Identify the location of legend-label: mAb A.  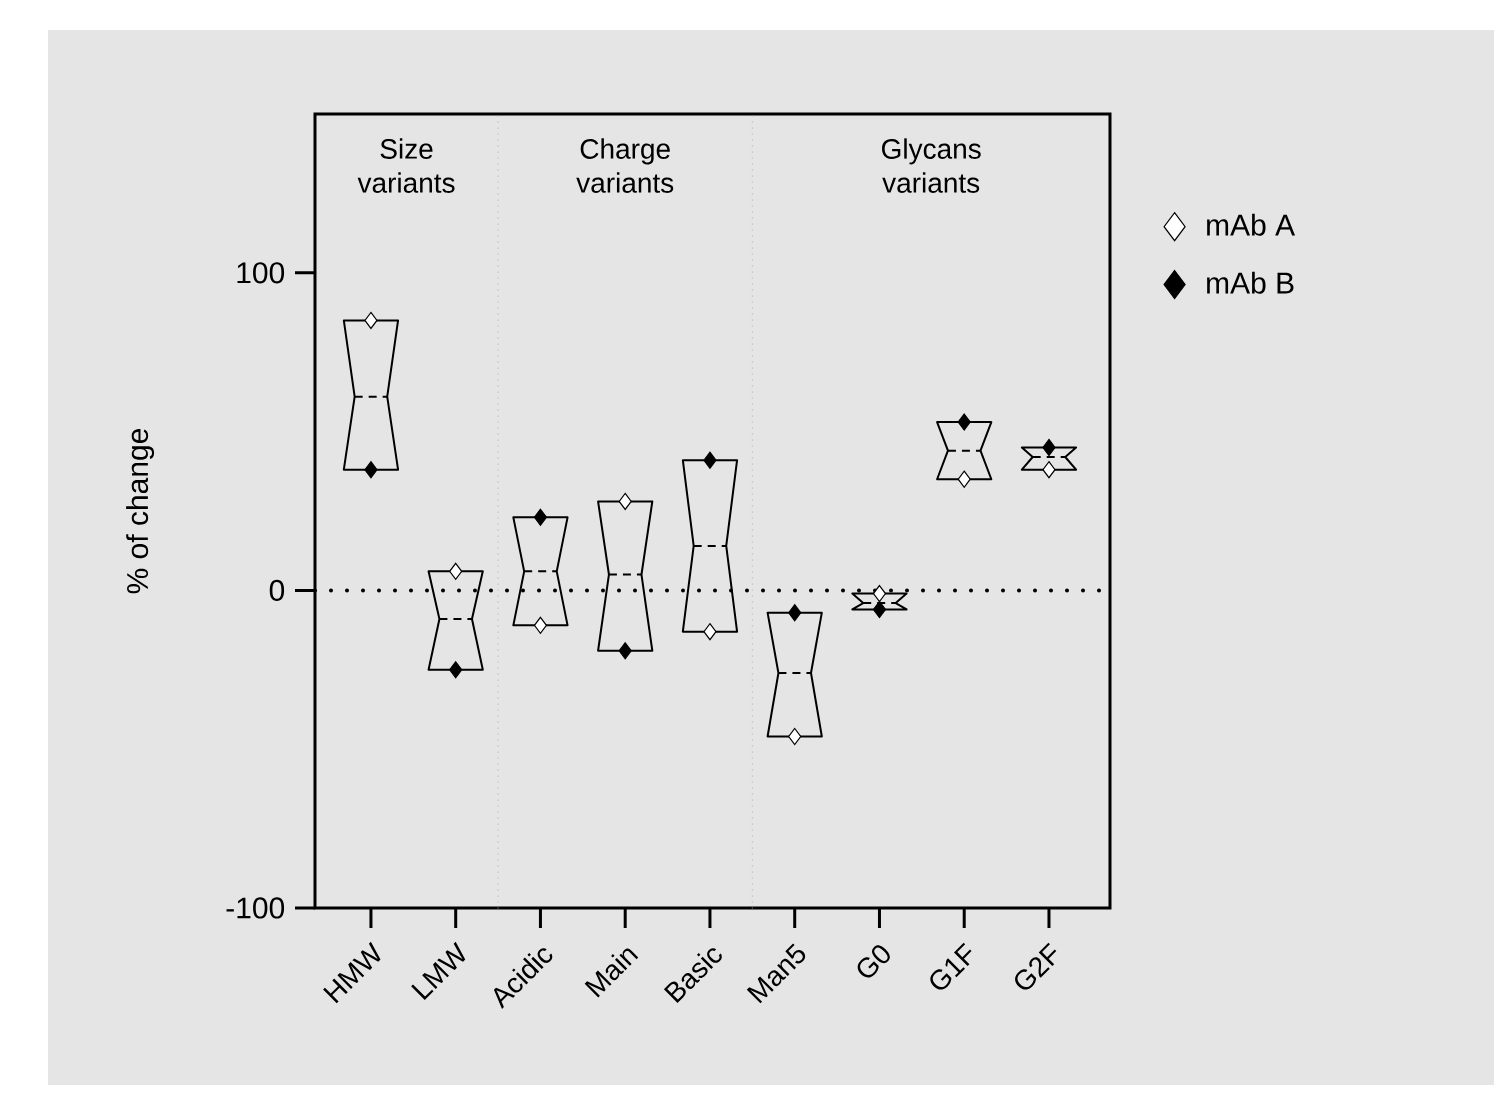
(1251, 224).